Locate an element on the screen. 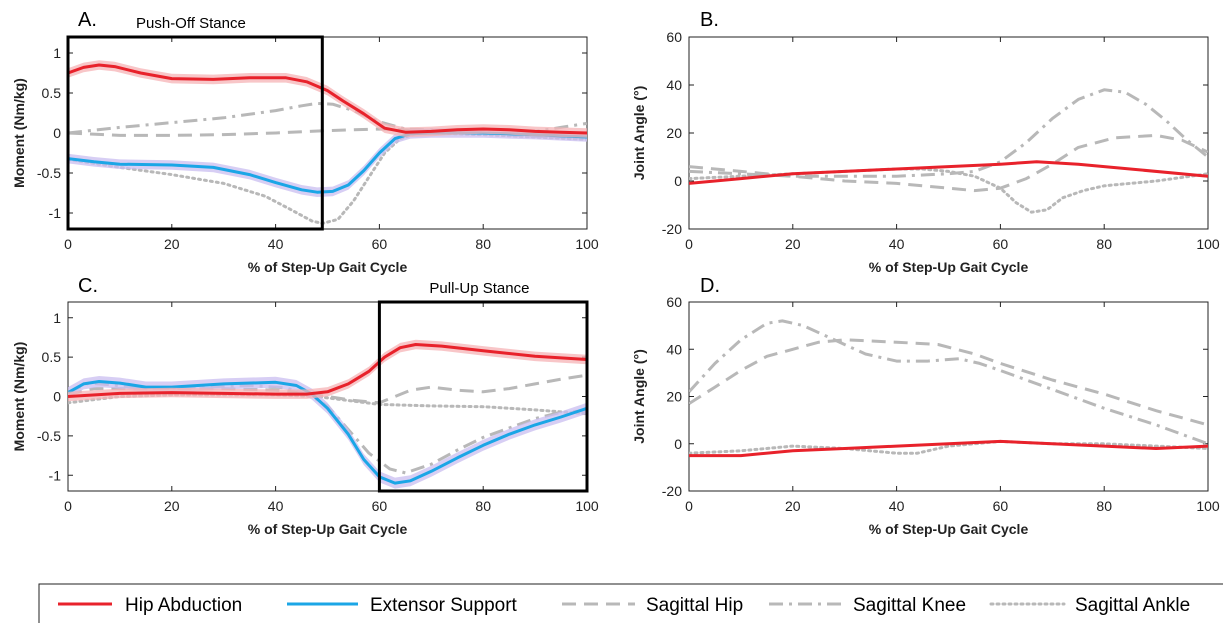  band-hip-abduction is located at coordinates (327, 370).